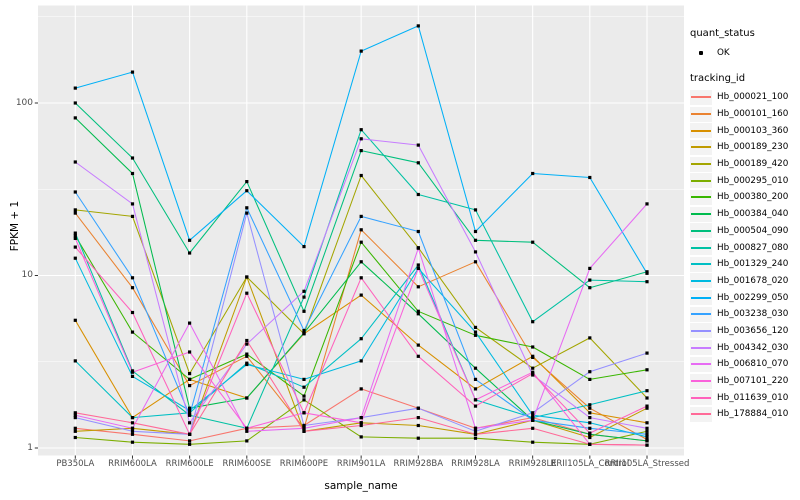 This screenshot has height=500, width=800. I want to click on legend-entry: Hb_001329_240, so click(744, 264).